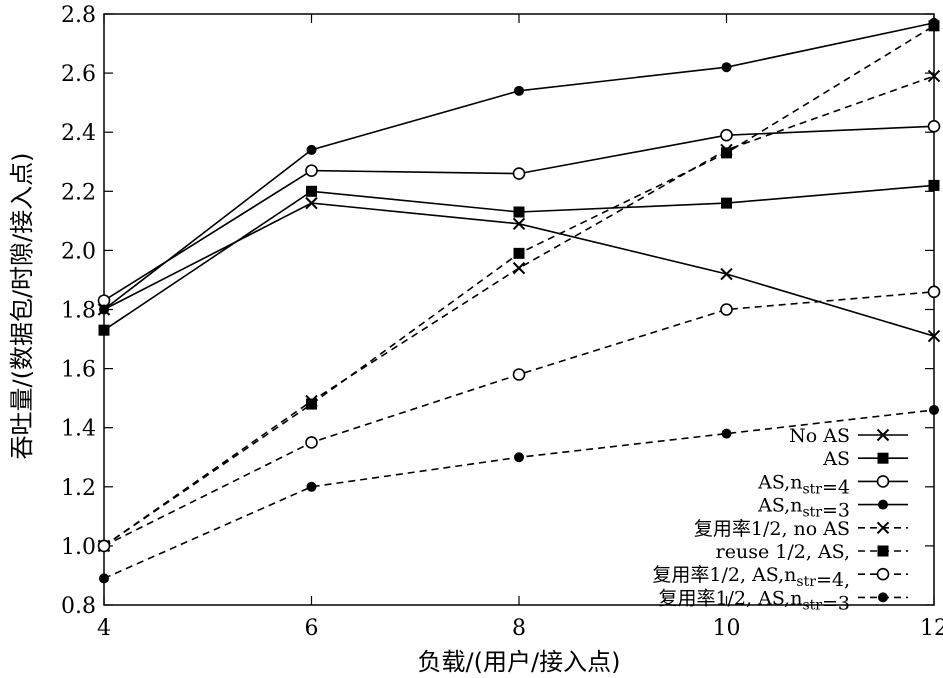  Describe the element at coordinates (78, 15) in the screenshot. I see `y-tick-label: 2.8` at that location.